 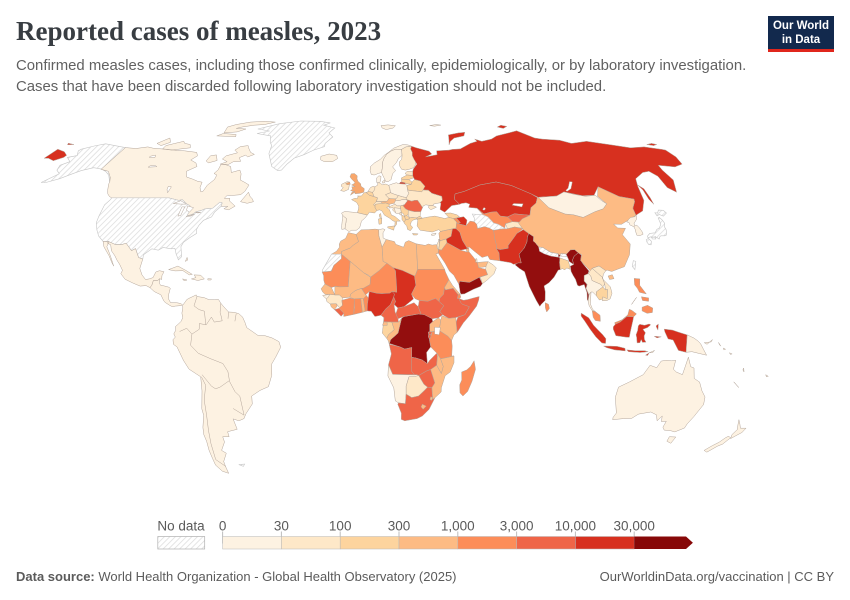 I want to click on svg-text: 10,000, so click(x=575, y=526).